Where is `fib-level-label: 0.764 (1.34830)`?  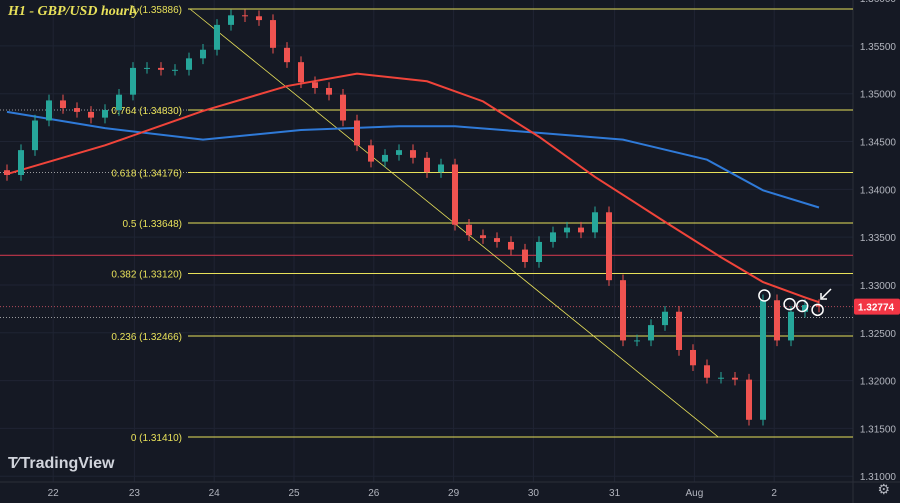
fib-level-label: 0.764 (1.34830) is located at coordinates (146, 111).